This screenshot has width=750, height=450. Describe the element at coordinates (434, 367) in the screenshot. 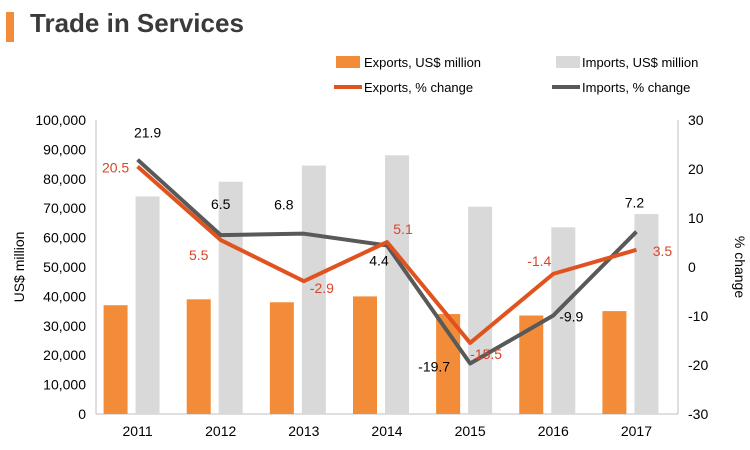

I see `imports-change-label: -19.7` at that location.